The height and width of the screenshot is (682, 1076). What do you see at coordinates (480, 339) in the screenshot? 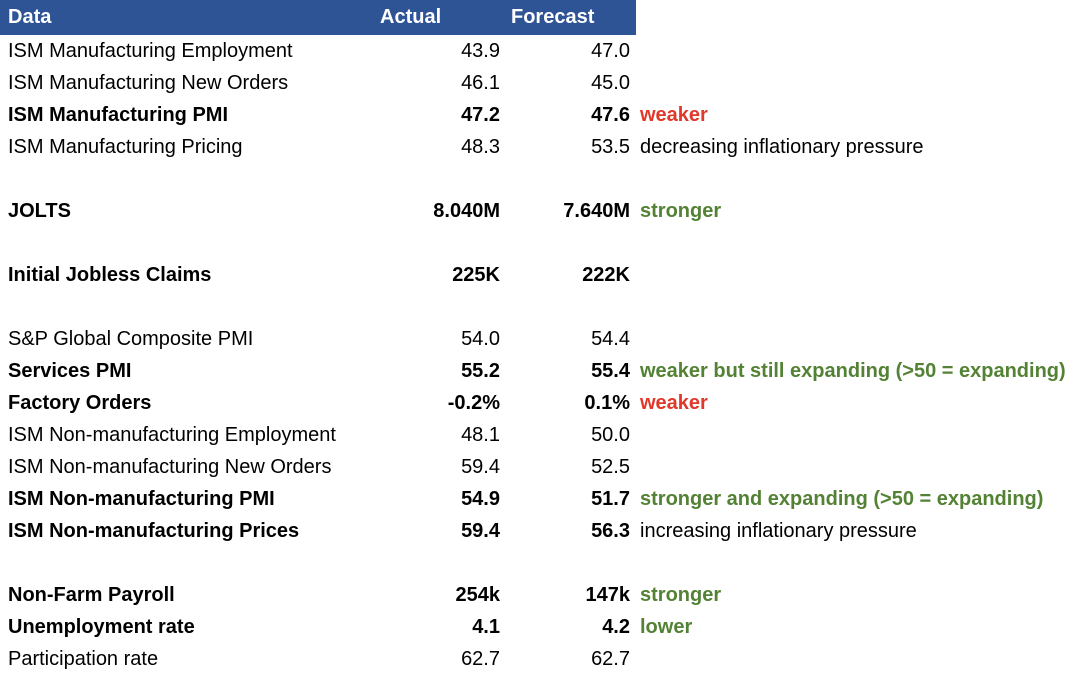
I see `actual-value: 54.0` at bounding box center [480, 339].